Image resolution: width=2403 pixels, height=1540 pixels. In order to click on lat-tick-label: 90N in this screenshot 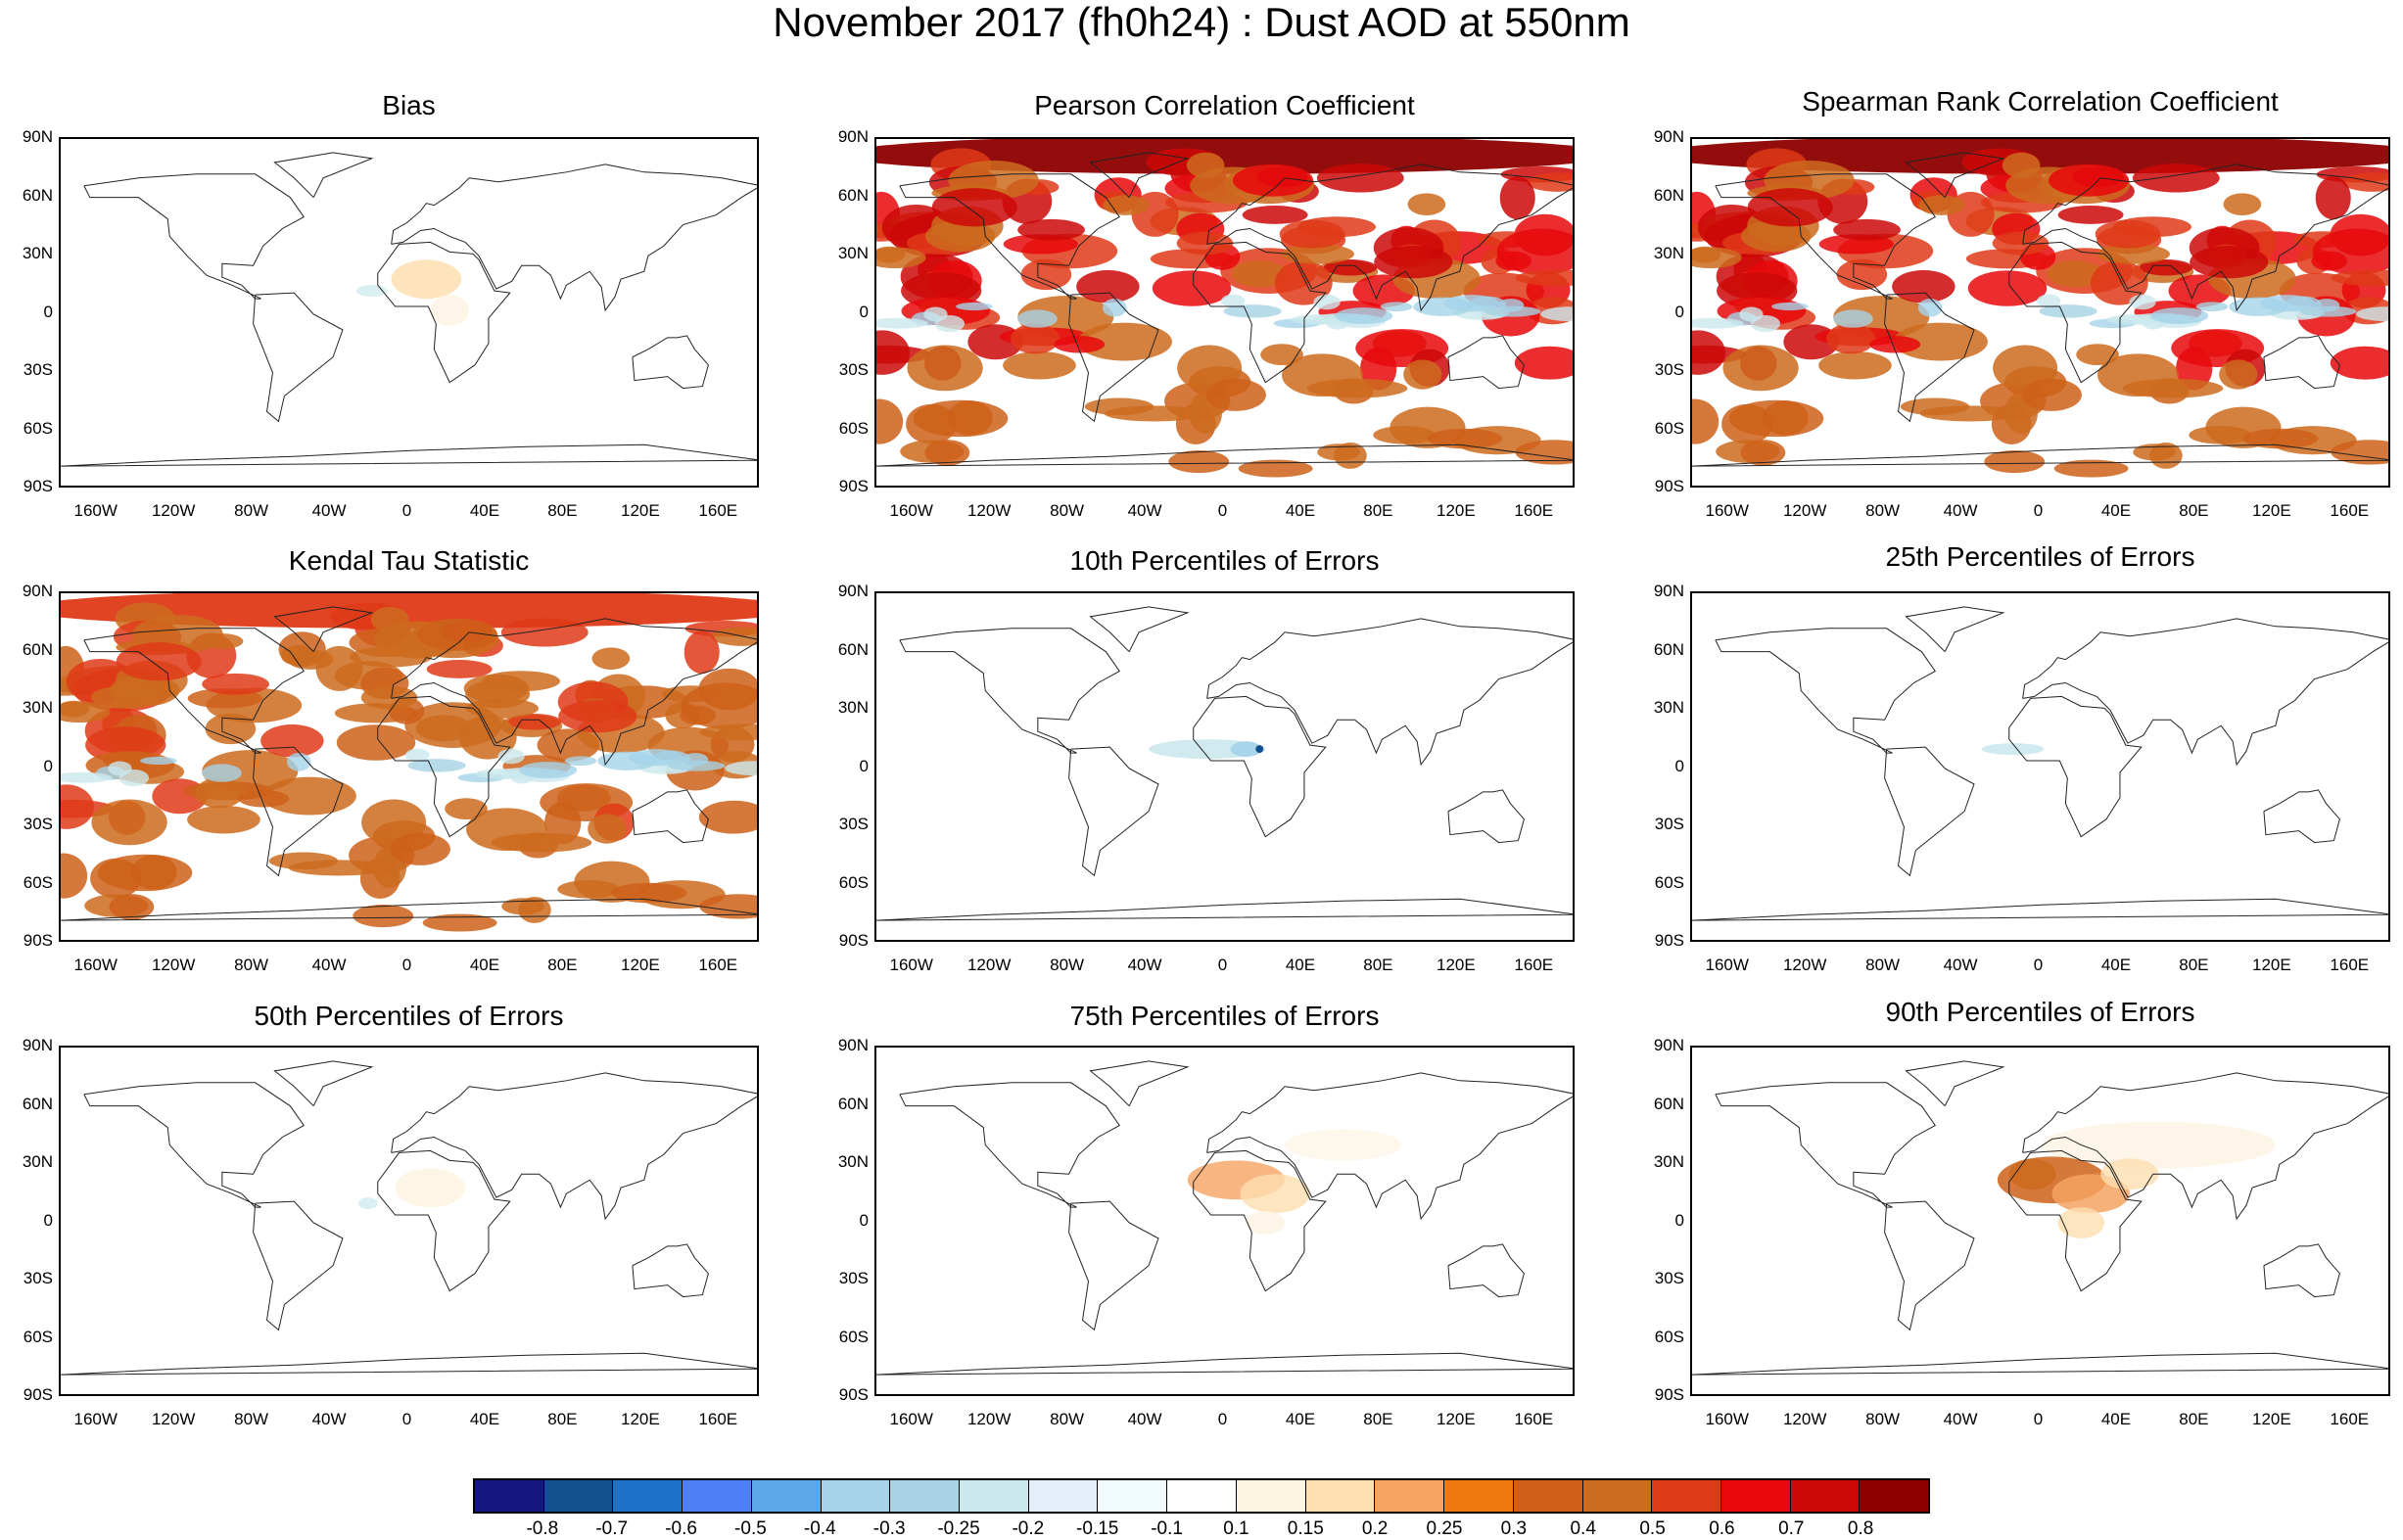, I will do `click(38, 591)`.